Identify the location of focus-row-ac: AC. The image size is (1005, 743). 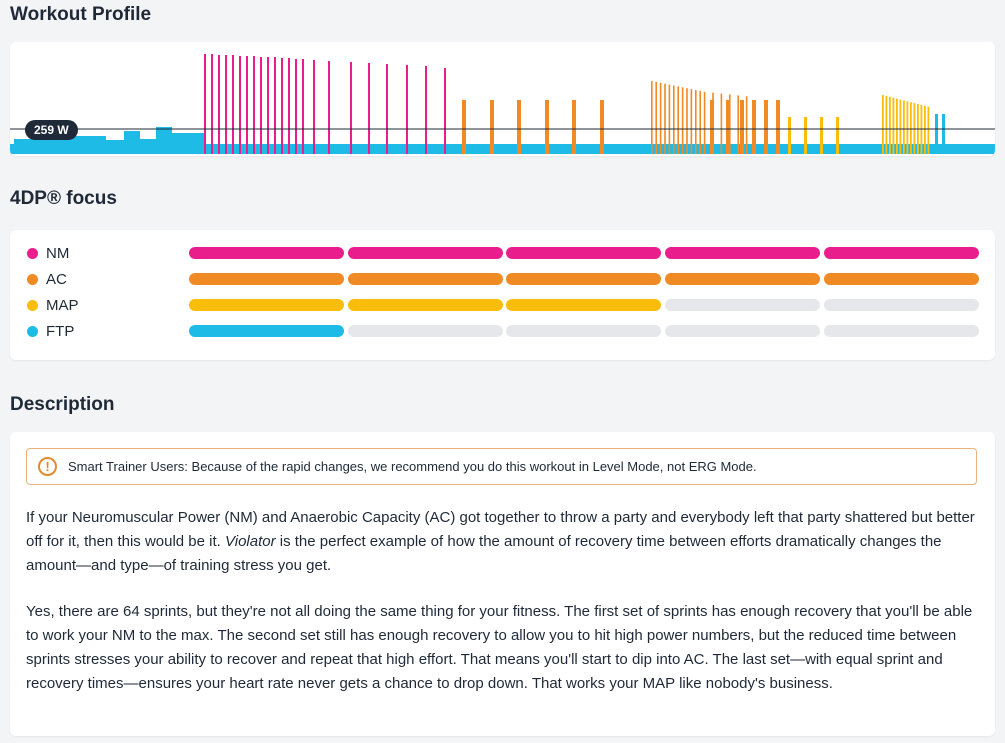
(502, 280).